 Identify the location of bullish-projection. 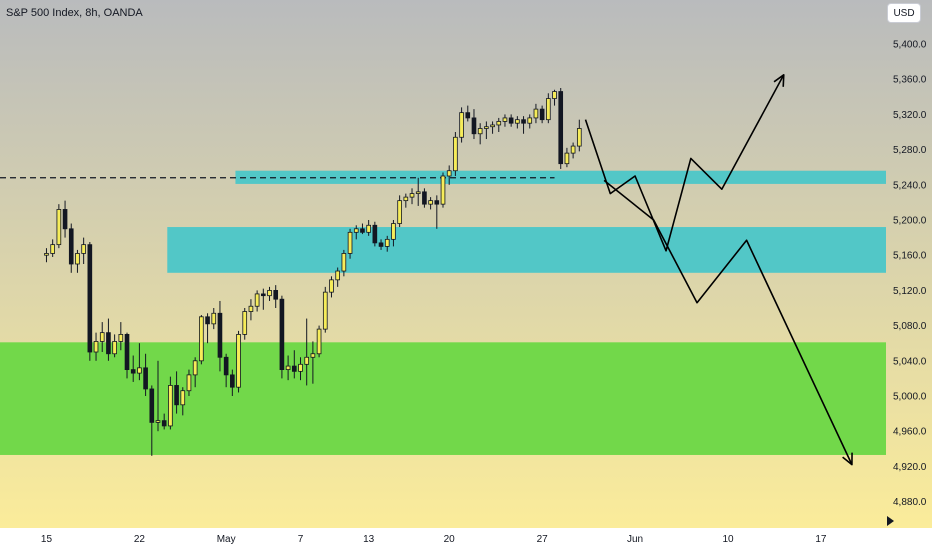
(684, 163).